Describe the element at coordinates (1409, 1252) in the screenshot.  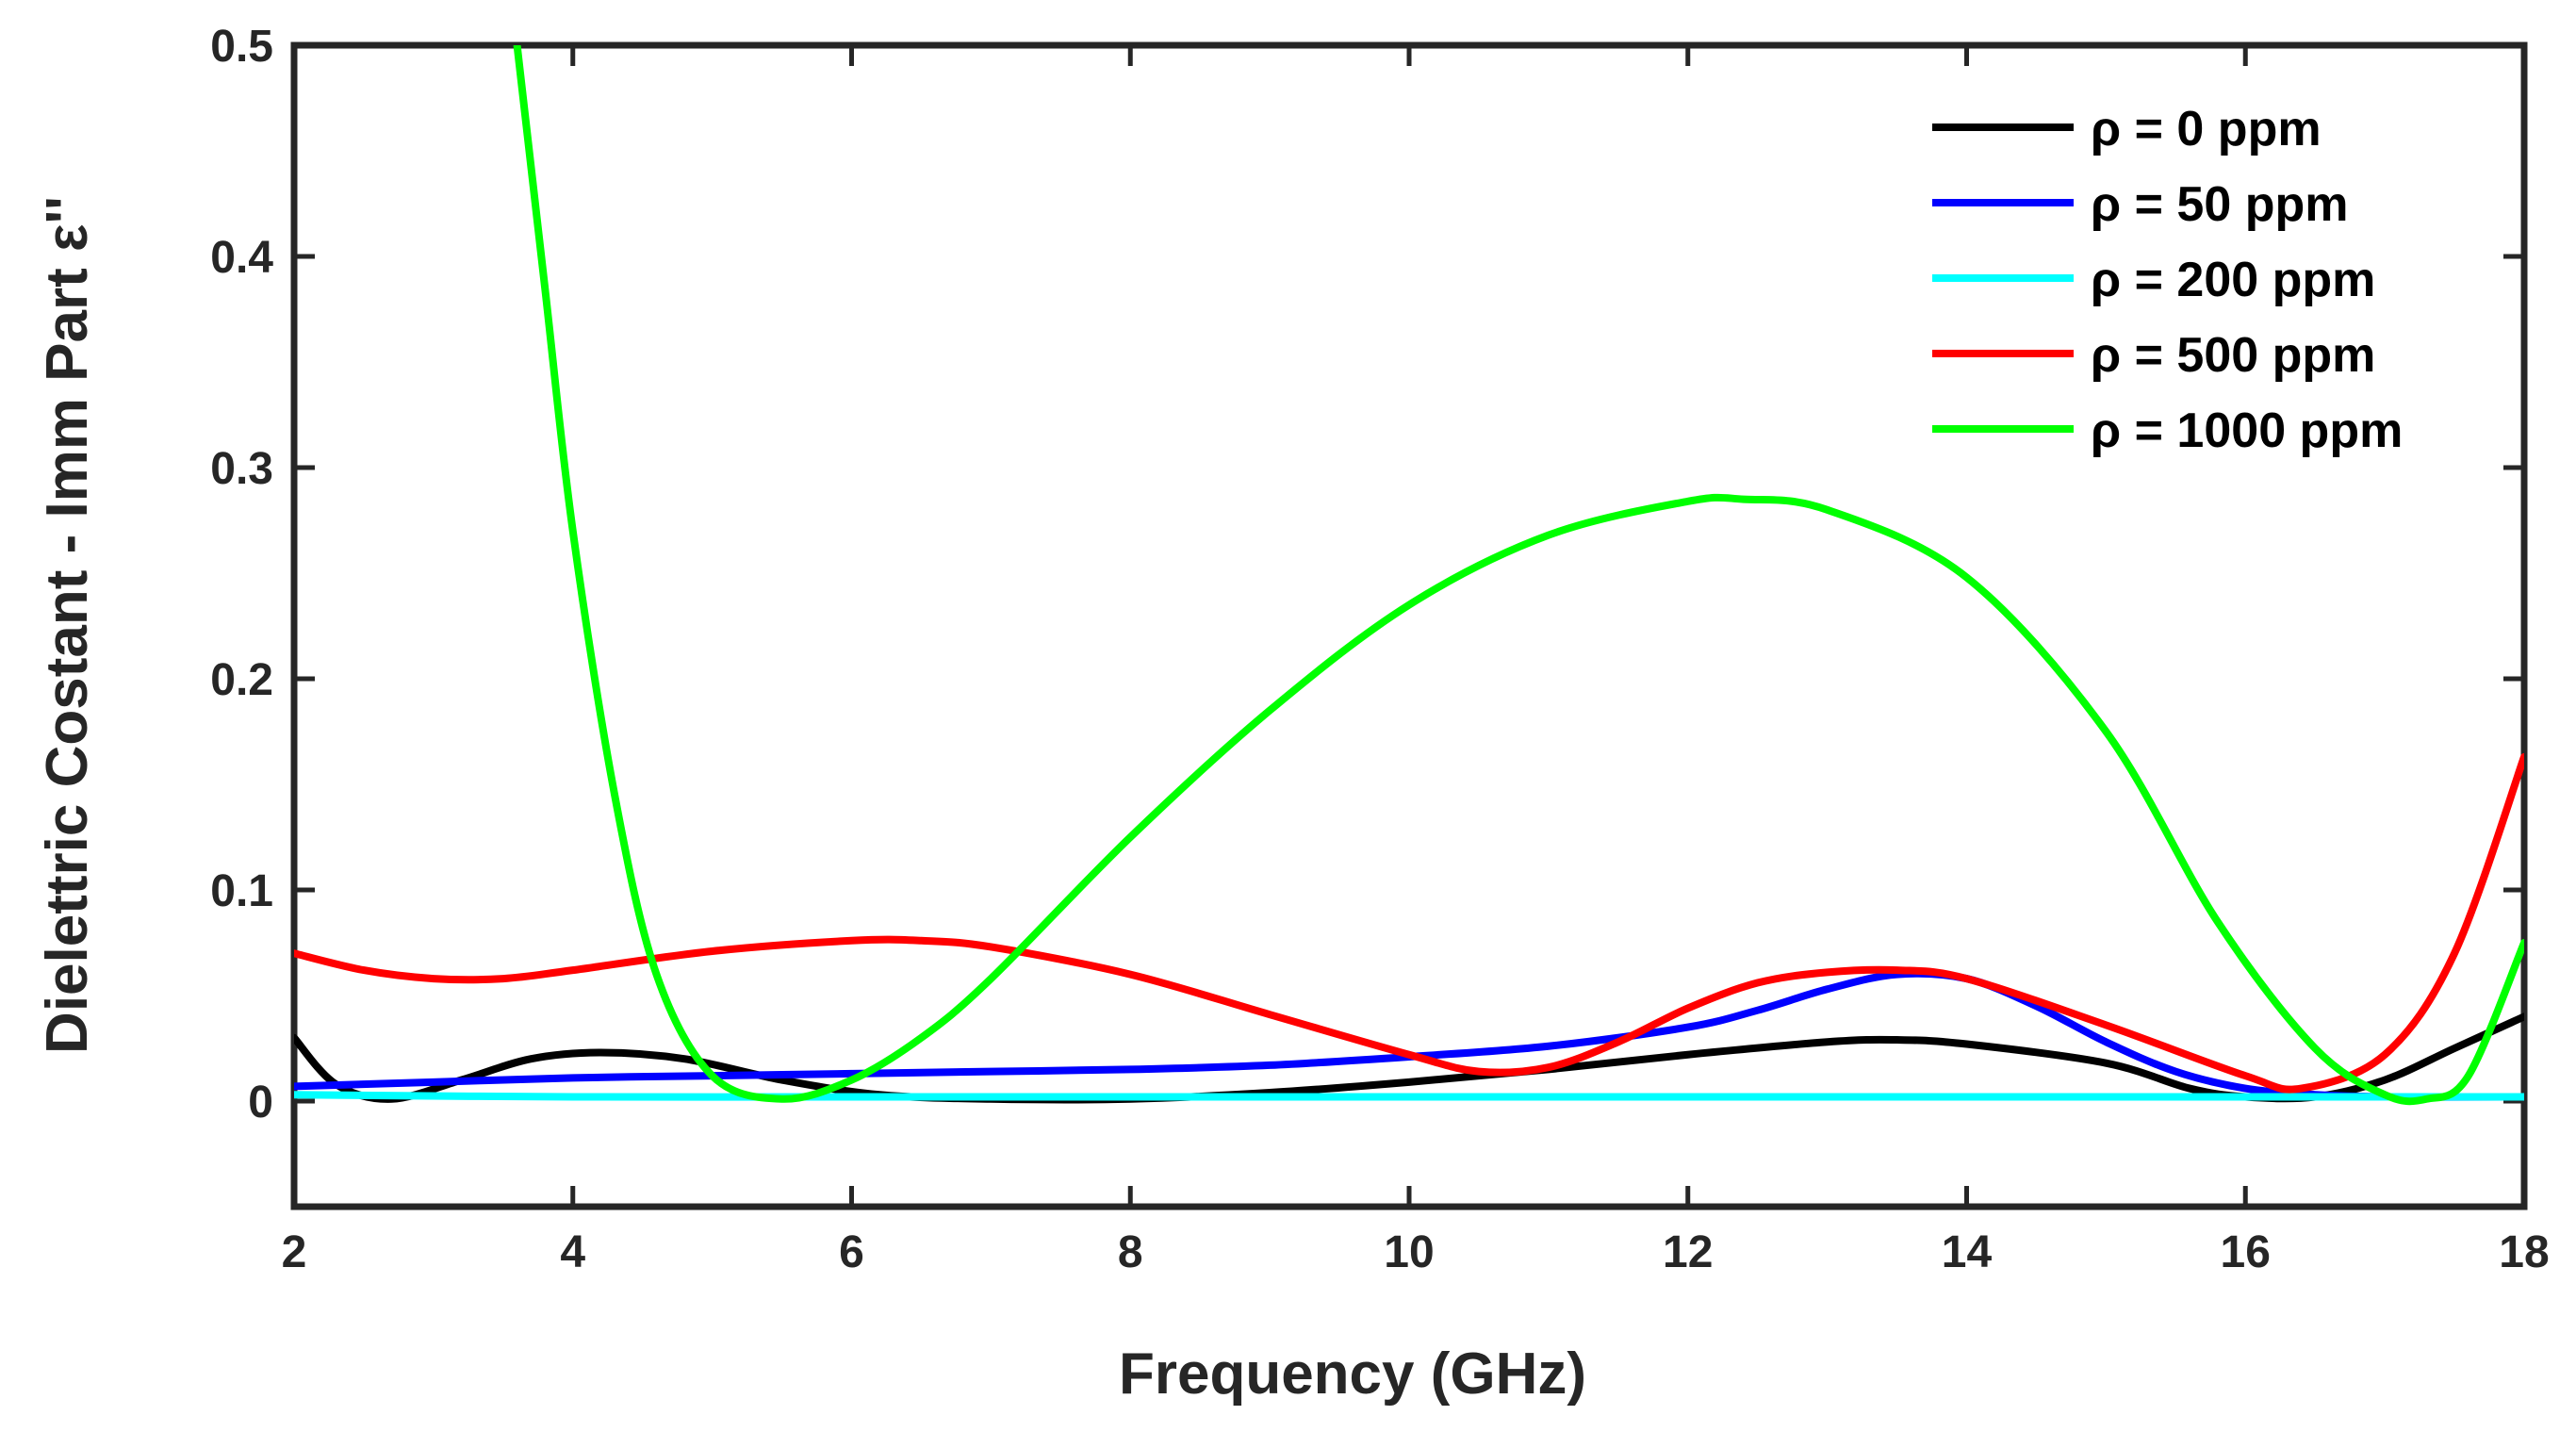
I see `x-tick-label: 10` at that location.